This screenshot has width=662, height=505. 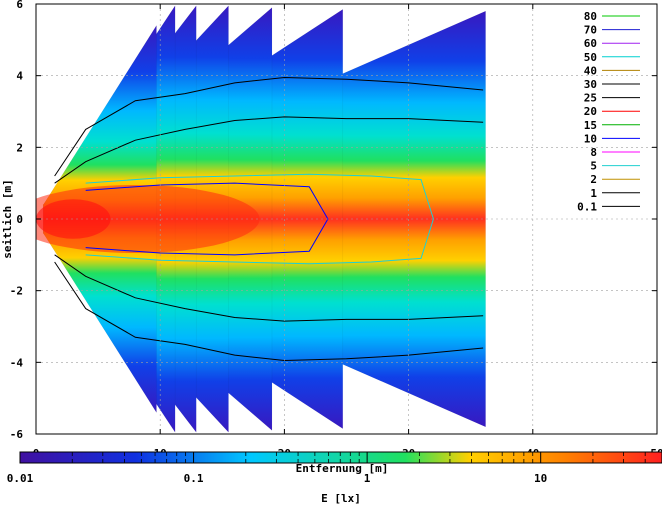 I want to click on legend-label: 5, so click(x=593, y=166).